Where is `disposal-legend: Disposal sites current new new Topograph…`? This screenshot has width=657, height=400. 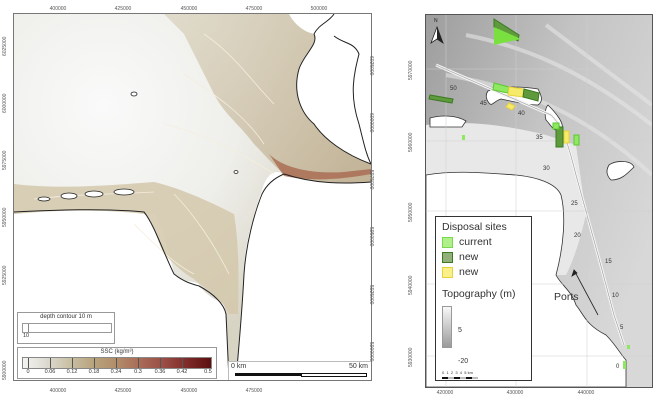 disposal-legend: Disposal sites current new new Topograph… is located at coordinates (483, 298).